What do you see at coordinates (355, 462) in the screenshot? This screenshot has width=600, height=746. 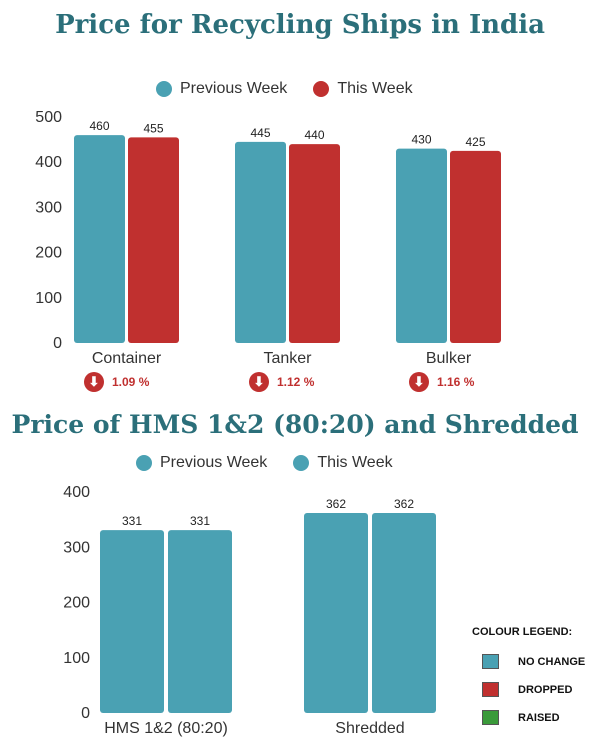 I see `legend2-label-this-week: This Week` at bounding box center [355, 462].